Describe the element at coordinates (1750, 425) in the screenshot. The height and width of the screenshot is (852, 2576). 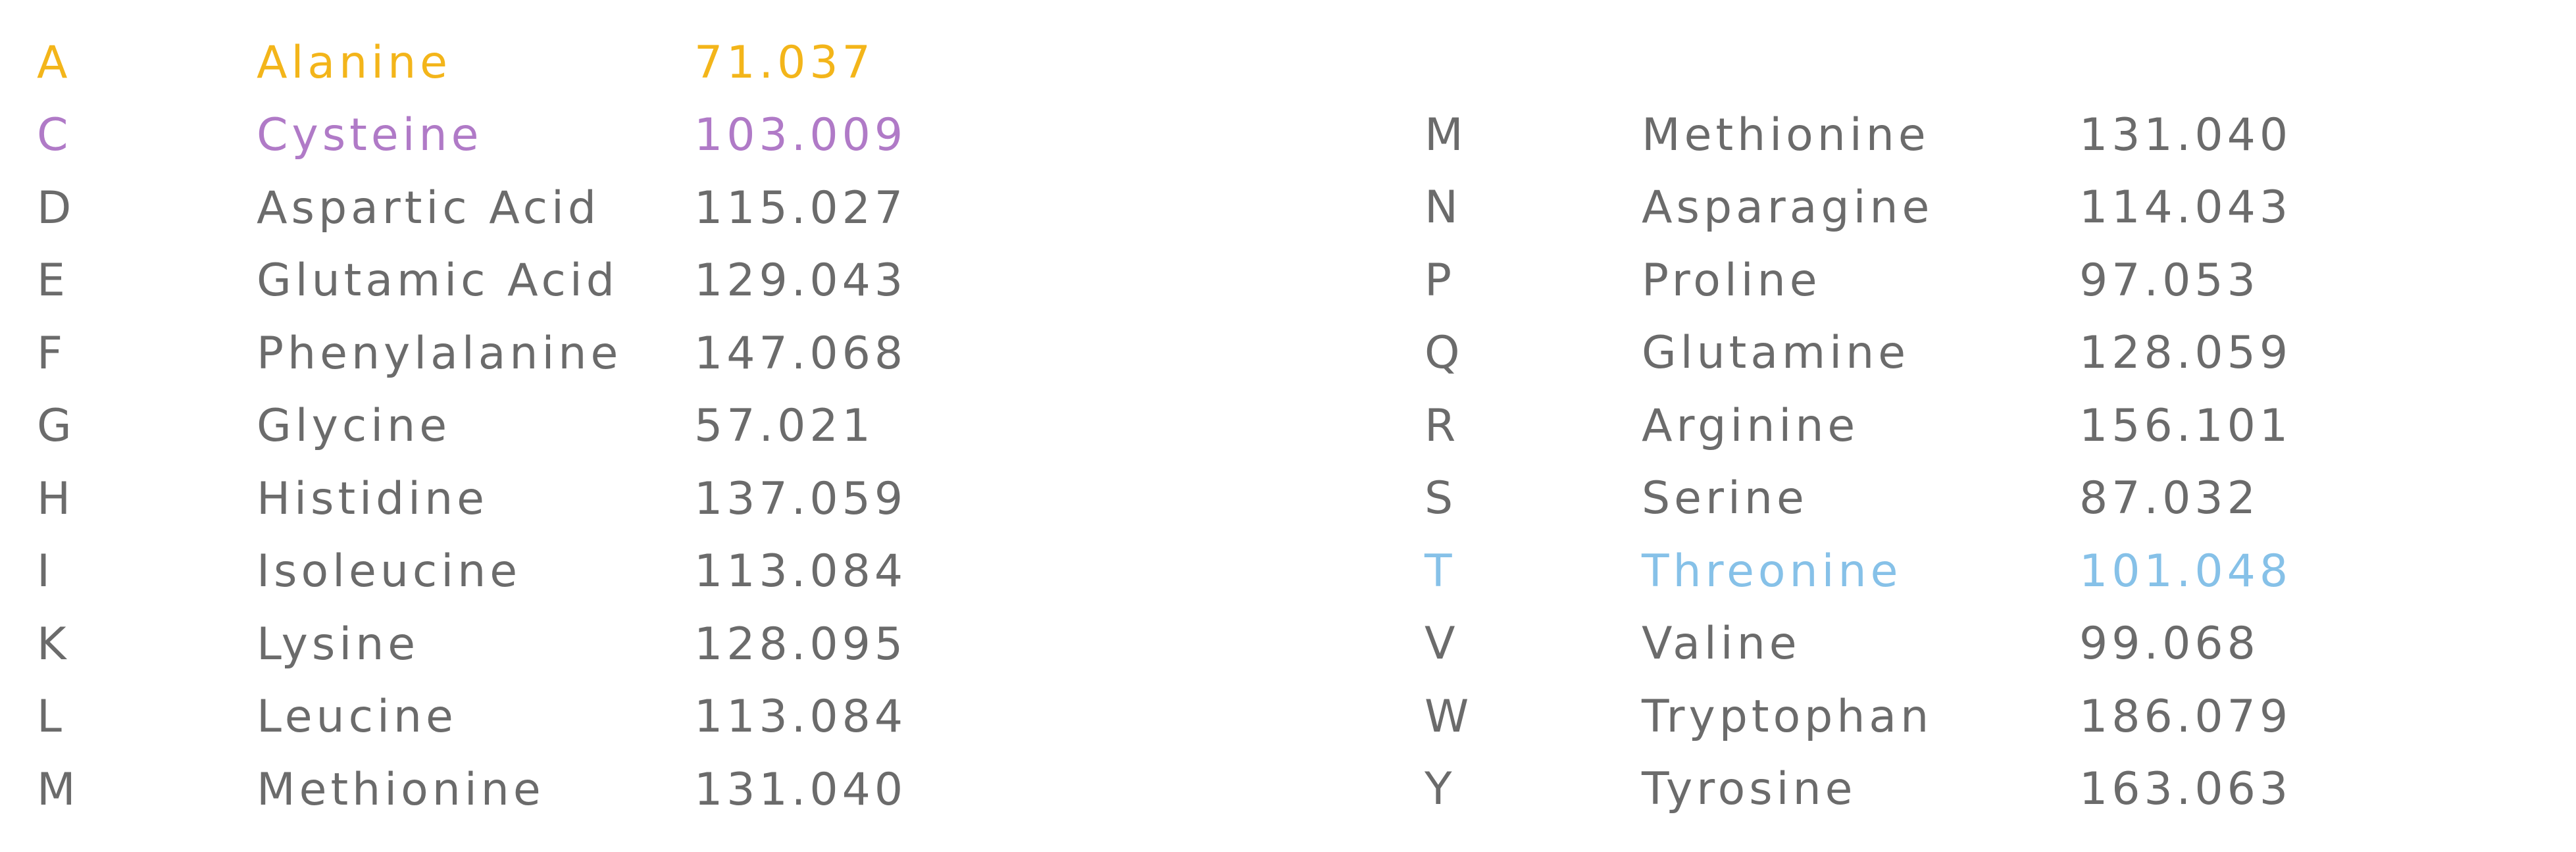
I see `residue-name: Arginine` at that location.